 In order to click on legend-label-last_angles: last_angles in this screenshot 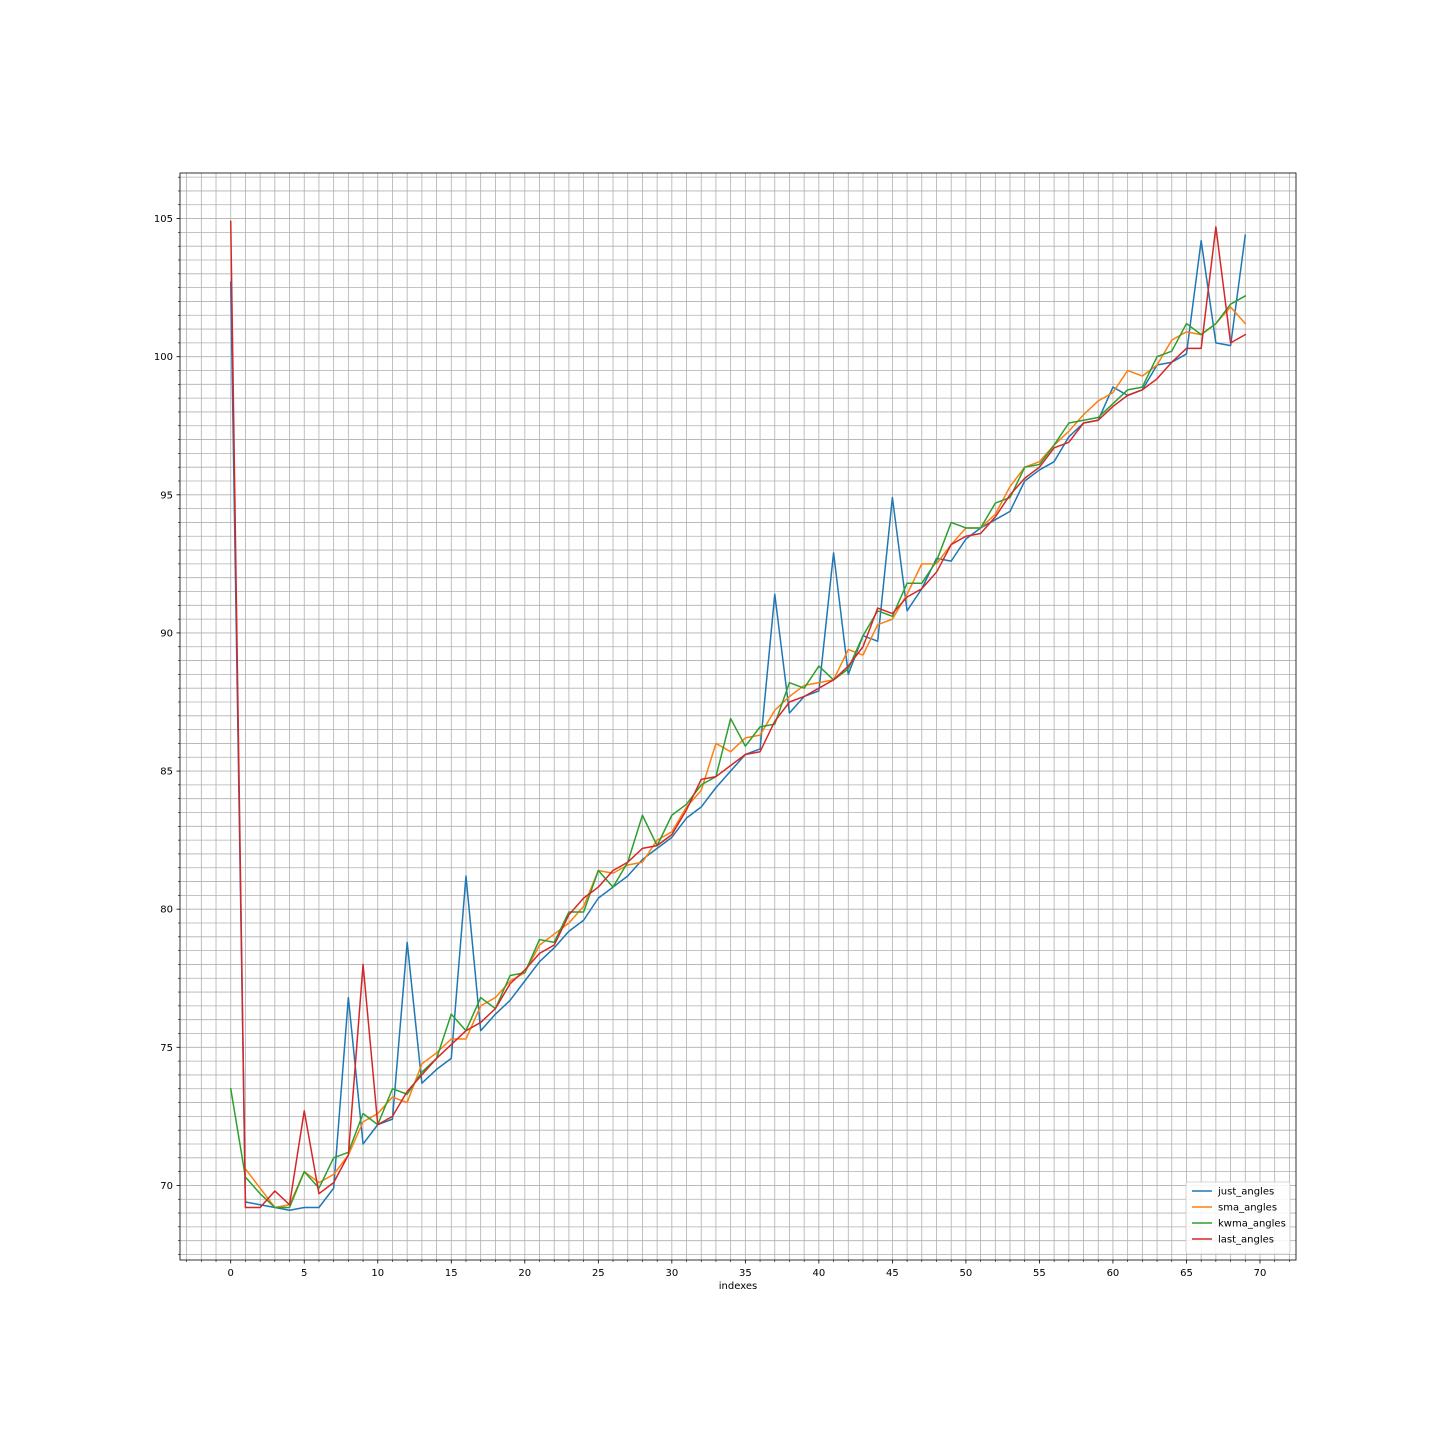, I will do `click(1246, 1240)`.